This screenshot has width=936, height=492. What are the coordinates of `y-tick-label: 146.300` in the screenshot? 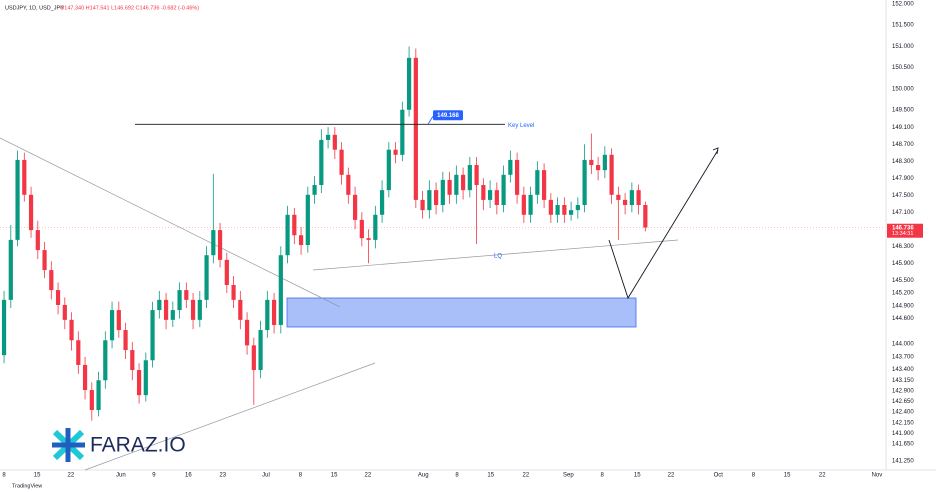 It's located at (903, 247).